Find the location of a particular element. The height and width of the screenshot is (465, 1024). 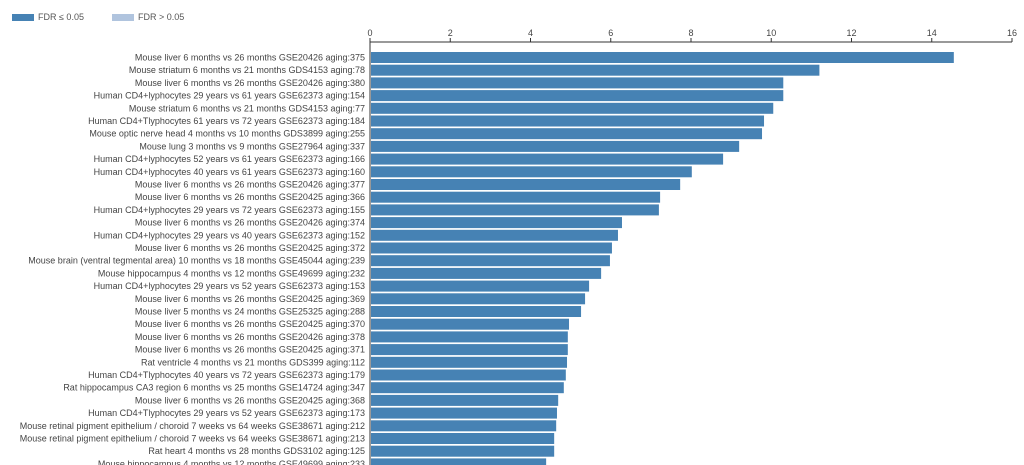

legend-item-significant: FDR ≤ 0.05 is located at coordinates (48, 17).